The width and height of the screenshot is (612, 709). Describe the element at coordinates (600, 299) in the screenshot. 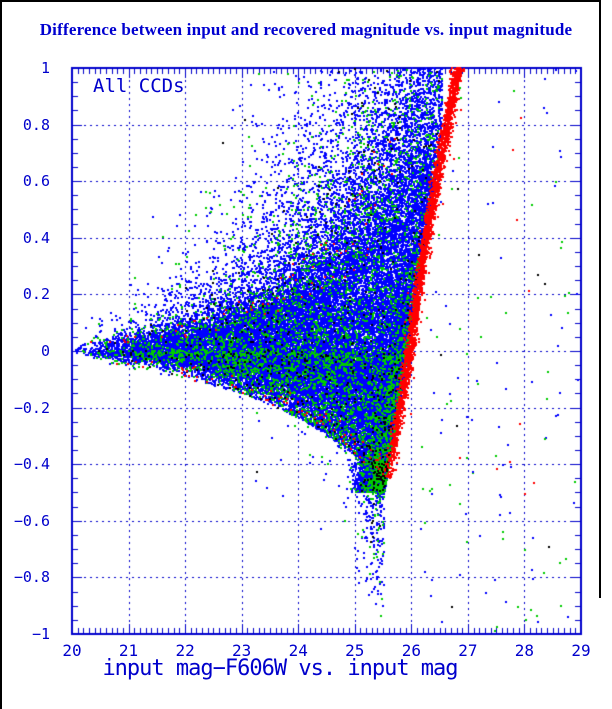

I see `page-border-right` at that location.